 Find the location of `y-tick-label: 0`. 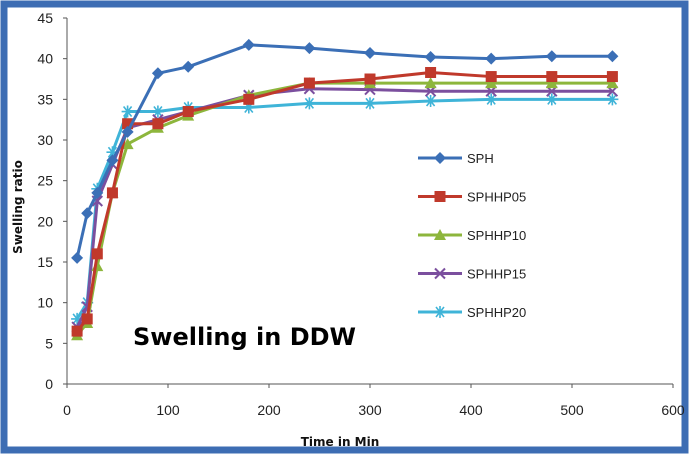

y-tick-label: 0 is located at coordinates (49, 384).